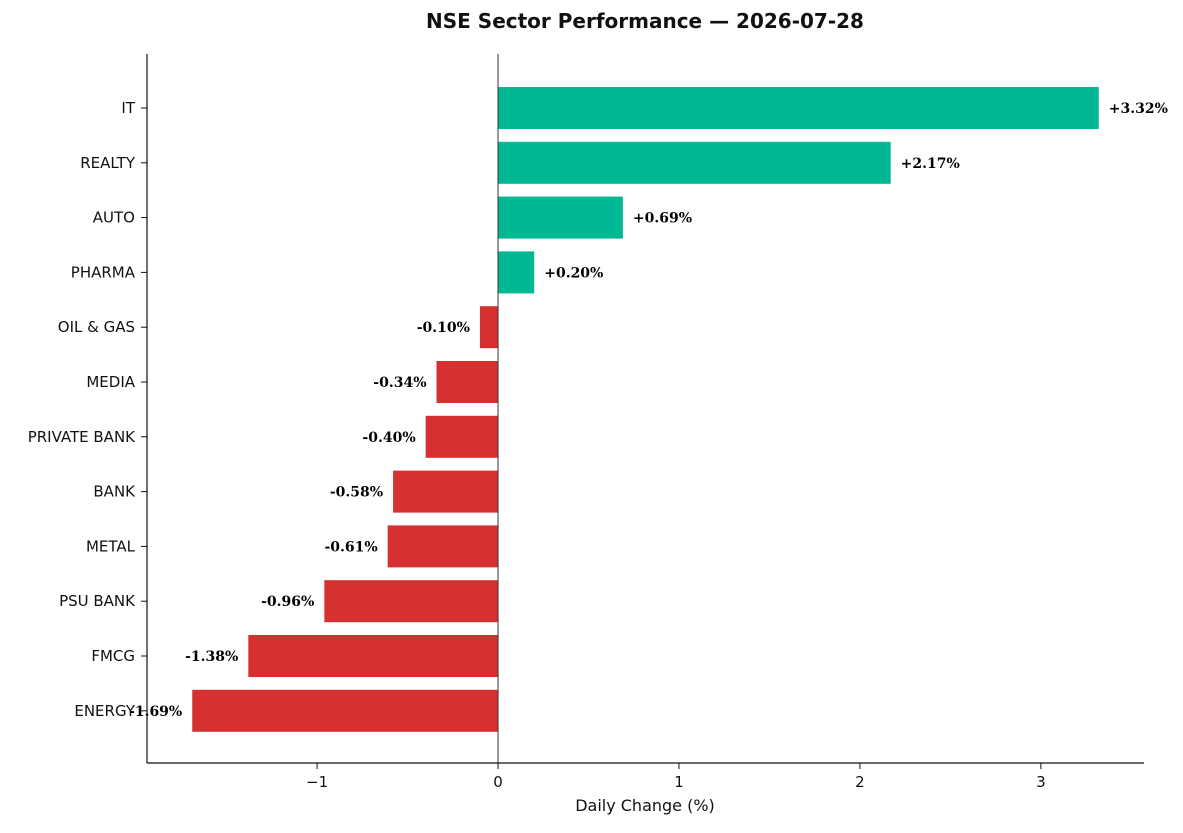 The image size is (1183, 833). Describe the element at coordinates (114, 492) in the screenshot. I see `category-label: BANK` at that location.